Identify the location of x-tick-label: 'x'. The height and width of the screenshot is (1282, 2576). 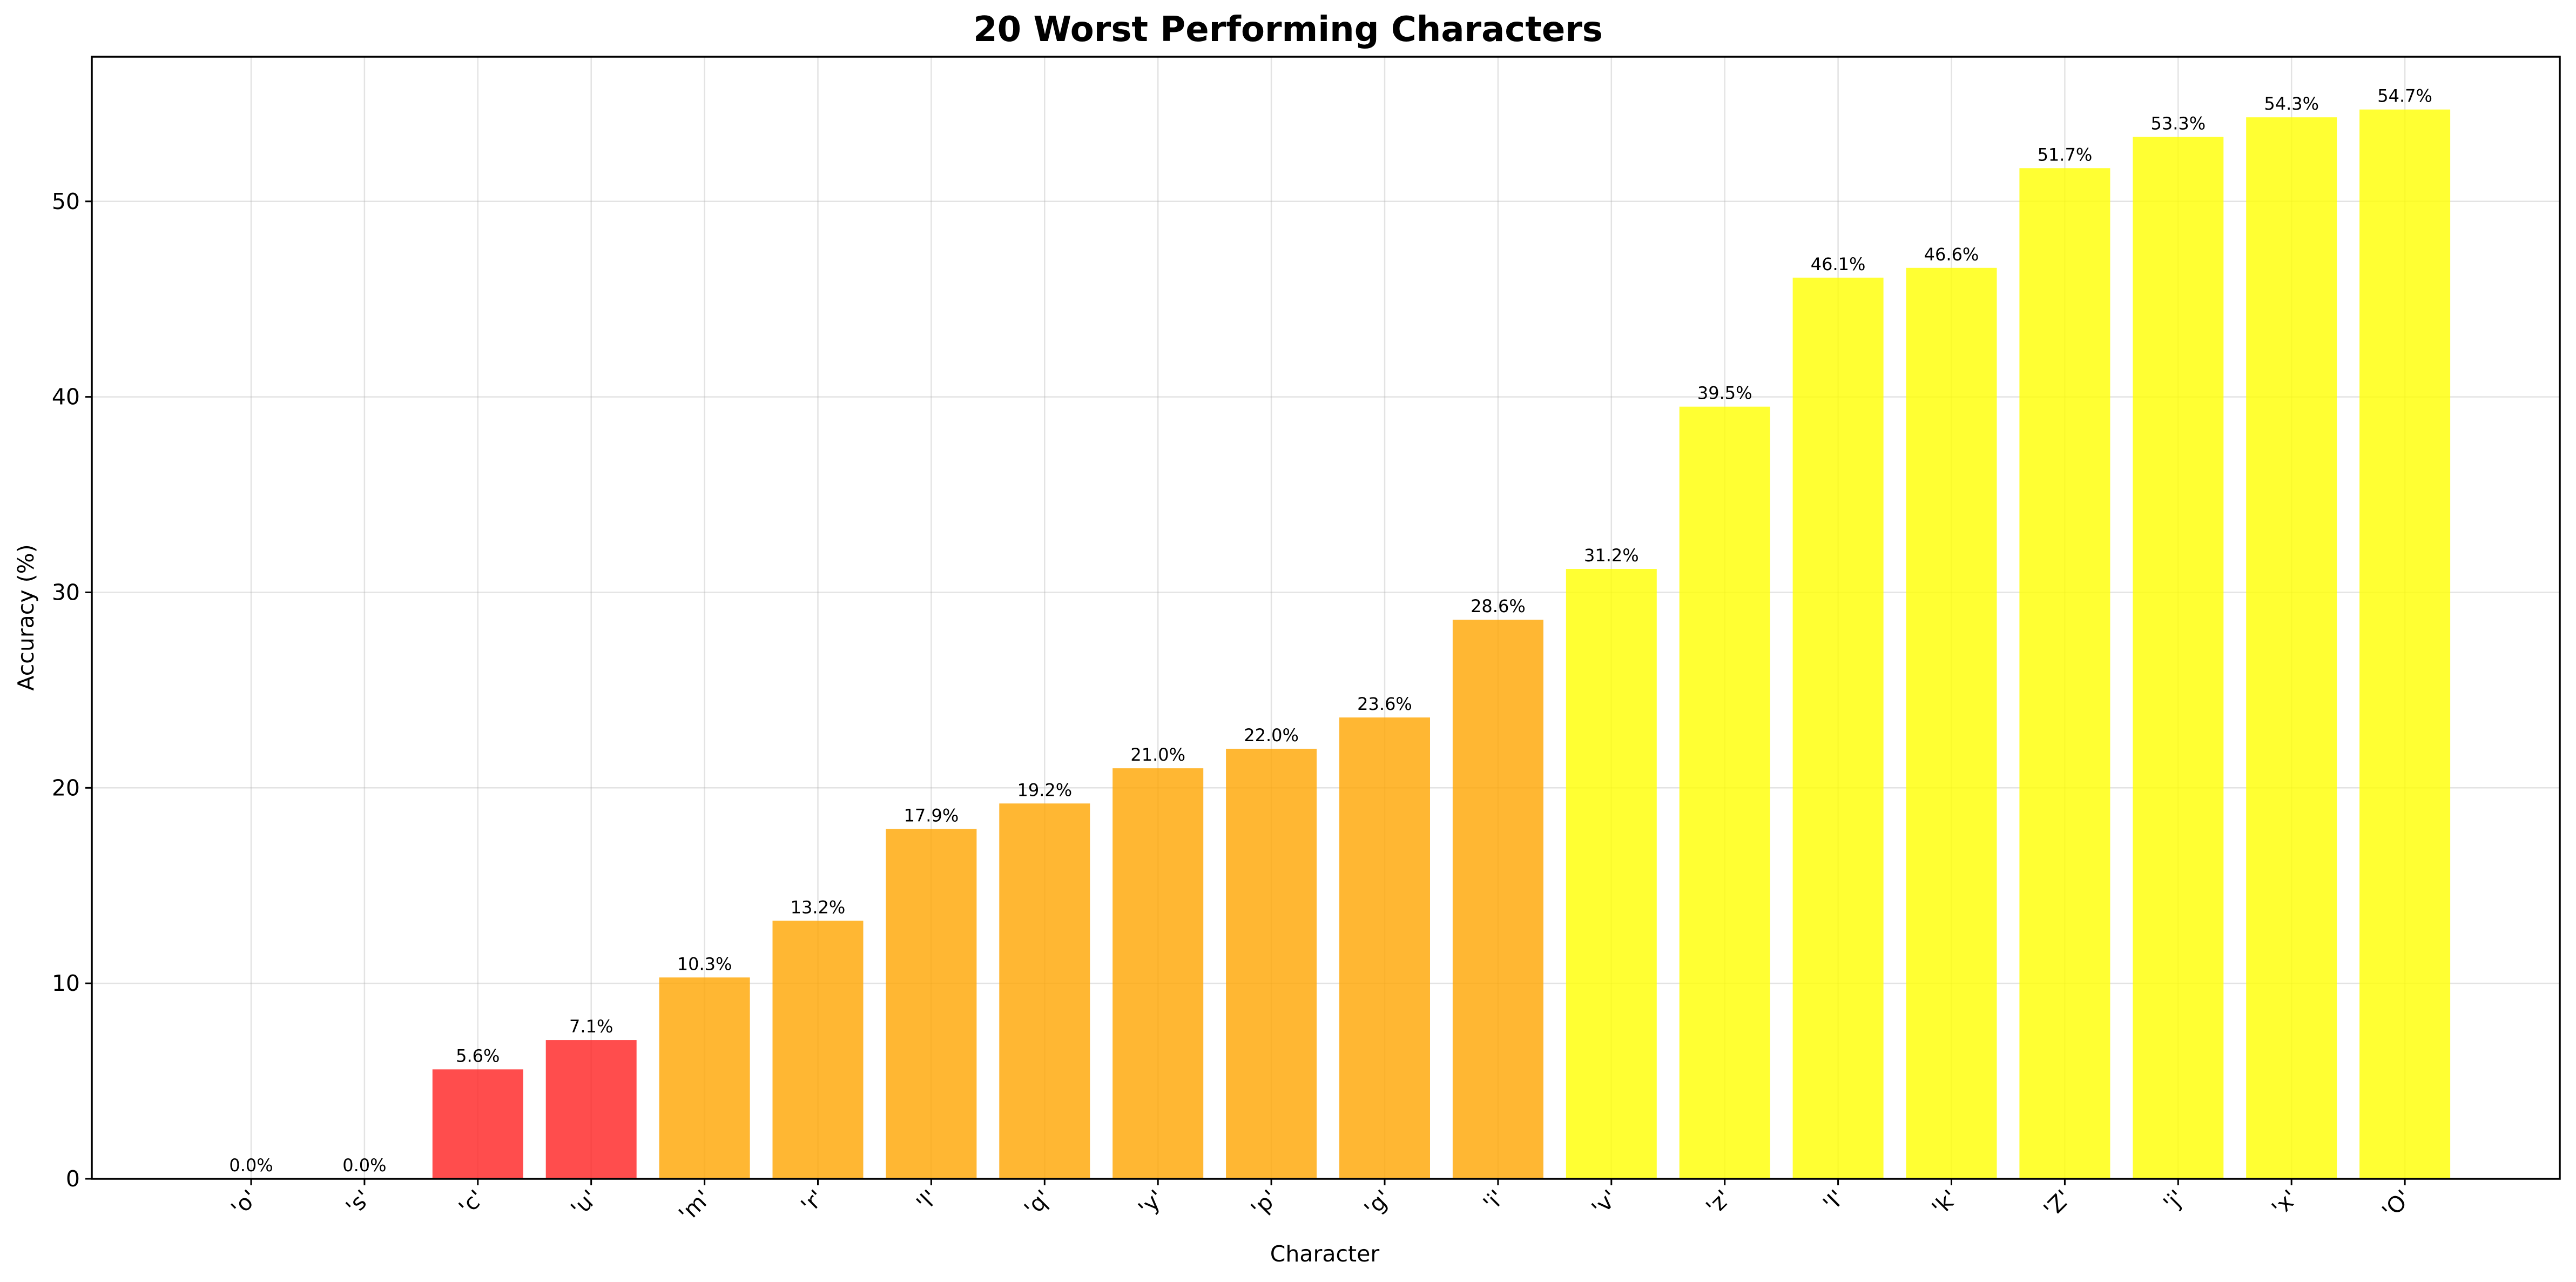
(2285, 1203).